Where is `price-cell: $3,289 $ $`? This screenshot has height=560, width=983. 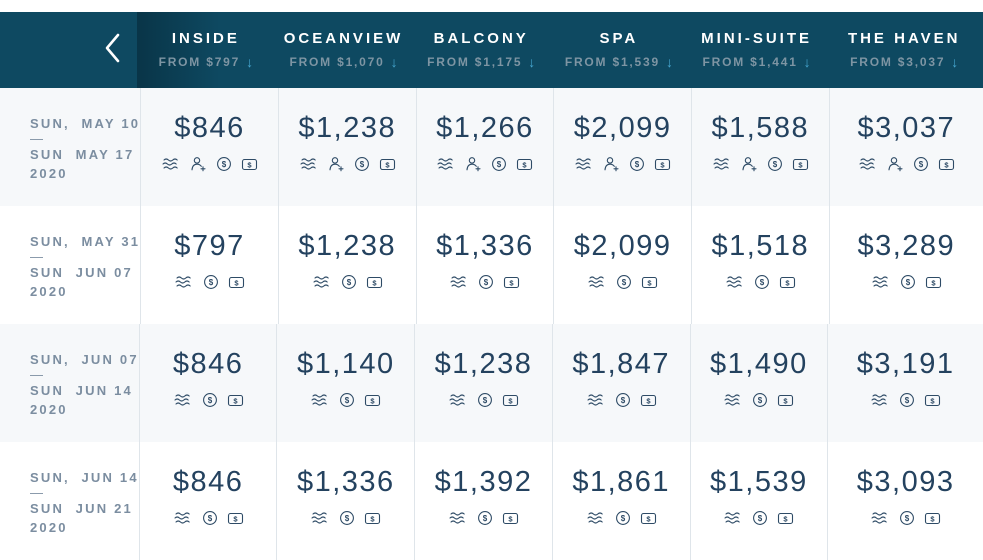
price-cell: $3,289 $ $ is located at coordinates (905, 265).